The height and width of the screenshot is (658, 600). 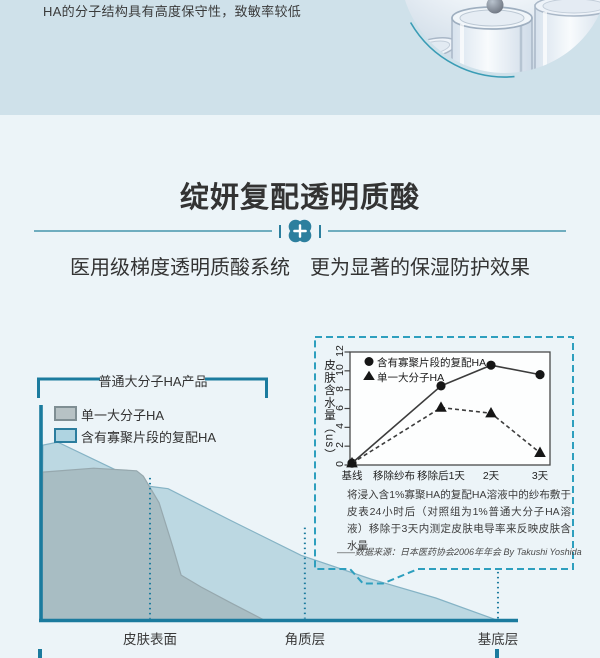 What do you see at coordinates (491, 476) in the screenshot?
I see `x-category-label-4: 2天` at bounding box center [491, 476].